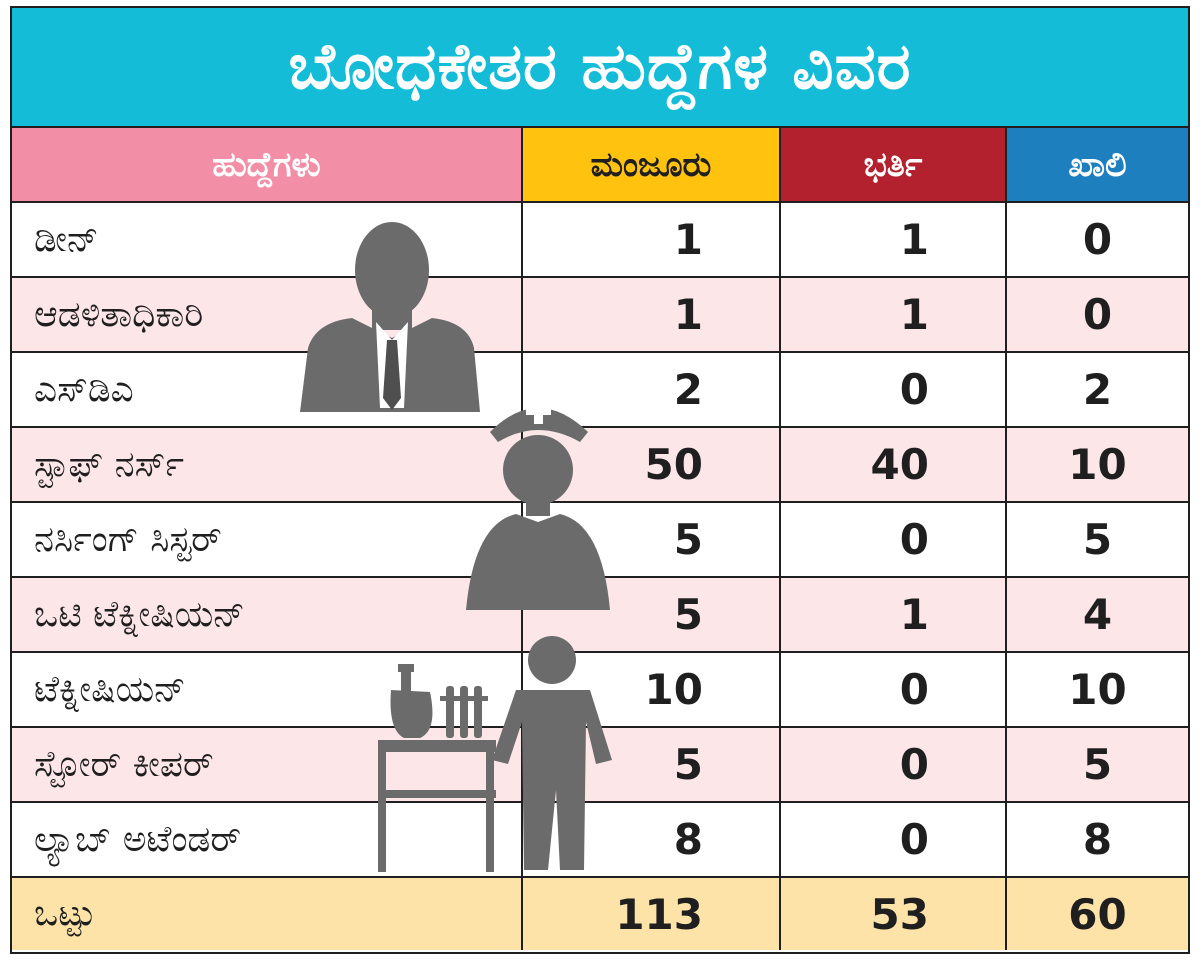  What do you see at coordinates (1096, 389) in the screenshot?
I see `vacant-value: 2` at bounding box center [1096, 389].